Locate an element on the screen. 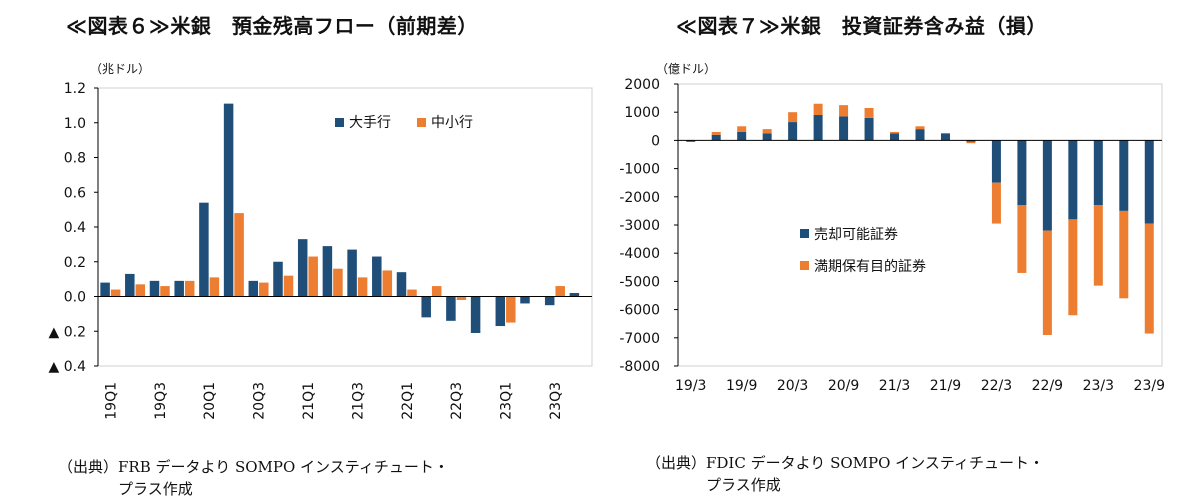  y-tick-label: 1.2 is located at coordinates (75, 89).